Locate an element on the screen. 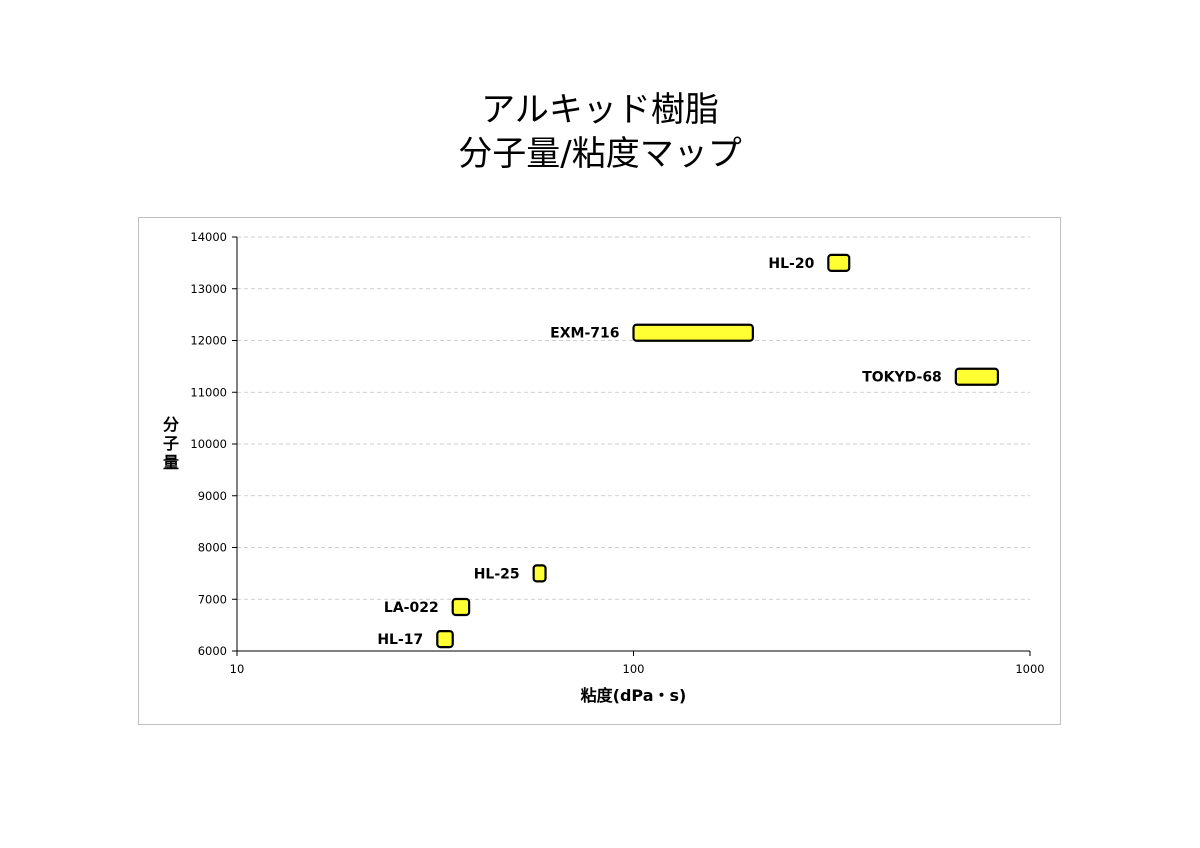 This screenshot has width=1200, height=848. x-tick-label: 100 is located at coordinates (634, 669).